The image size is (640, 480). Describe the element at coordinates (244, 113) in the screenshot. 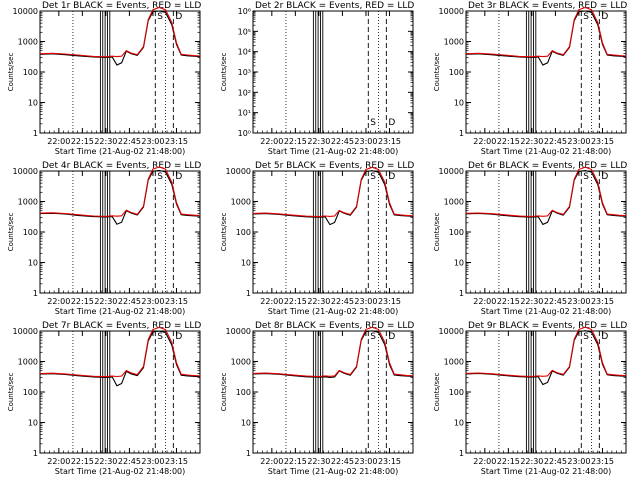

I see `y-tick-label: 10¹` at that location.